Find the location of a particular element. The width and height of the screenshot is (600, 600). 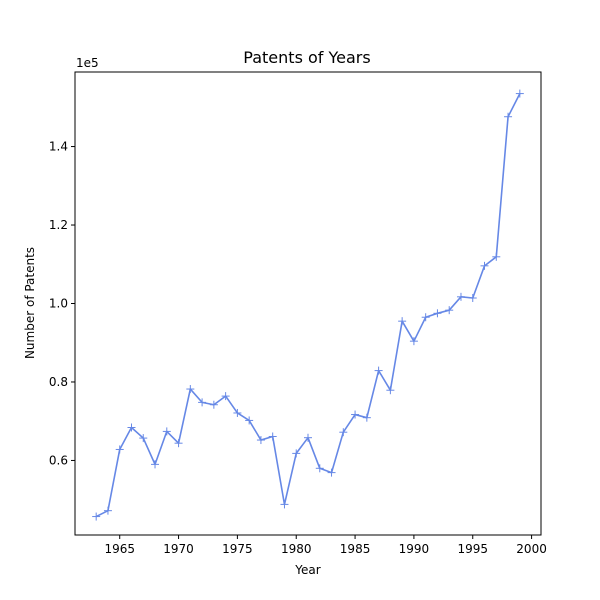

x-tick-label: 1985 is located at coordinates (355, 549).